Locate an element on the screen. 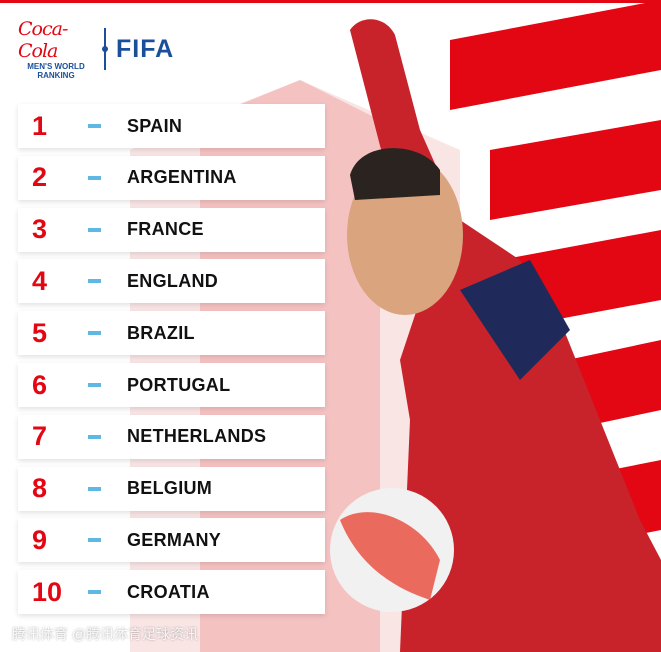 The height and width of the screenshot is (652, 661). ranking-row: 8 BELGIUM is located at coordinates (171, 488).